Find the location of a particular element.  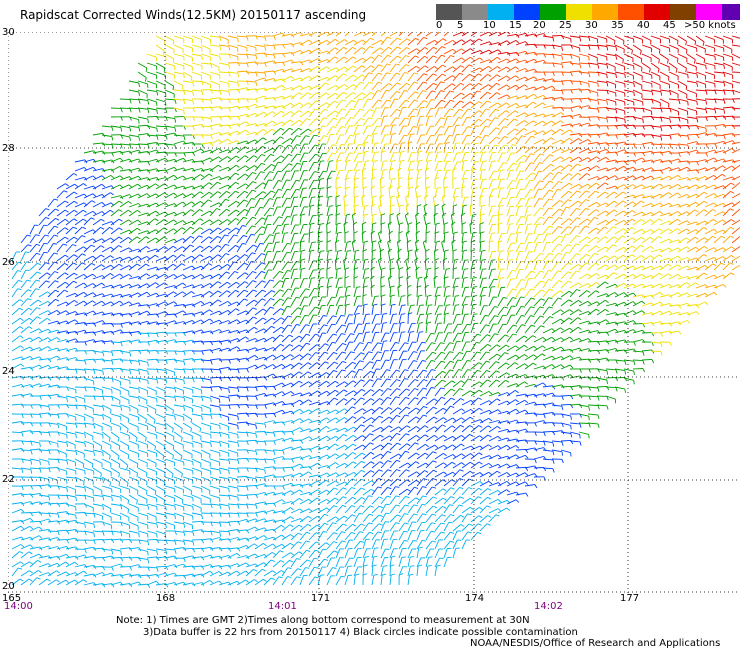

lon-label: 168 is located at coordinates (166, 598).